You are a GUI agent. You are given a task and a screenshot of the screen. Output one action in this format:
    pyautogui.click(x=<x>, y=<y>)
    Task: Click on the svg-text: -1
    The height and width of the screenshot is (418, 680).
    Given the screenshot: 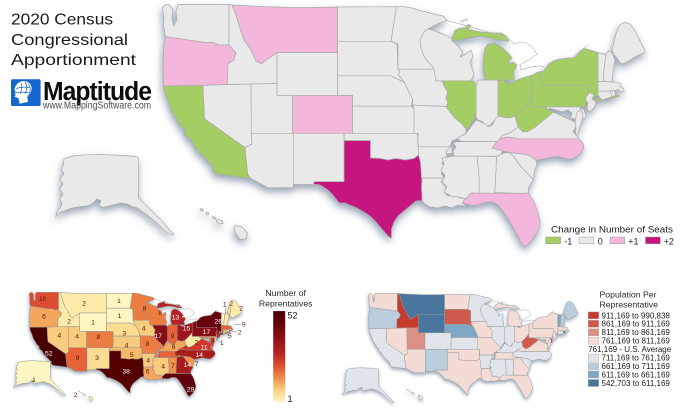 What is the action you would take?
    pyautogui.click(x=568, y=242)
    